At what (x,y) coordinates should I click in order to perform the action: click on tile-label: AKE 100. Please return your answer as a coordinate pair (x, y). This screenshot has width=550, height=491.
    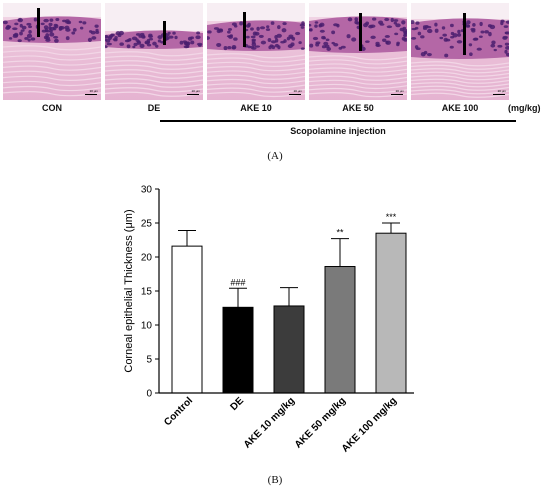
    Looking at the image, I should click on (460, 108).